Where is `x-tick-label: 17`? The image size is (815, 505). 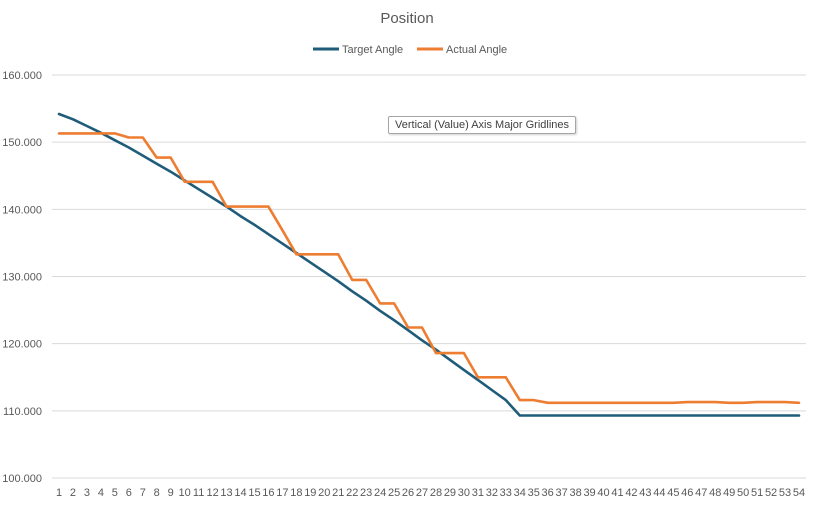
x-tick-label: 17 is located at coordinates (282, 493).